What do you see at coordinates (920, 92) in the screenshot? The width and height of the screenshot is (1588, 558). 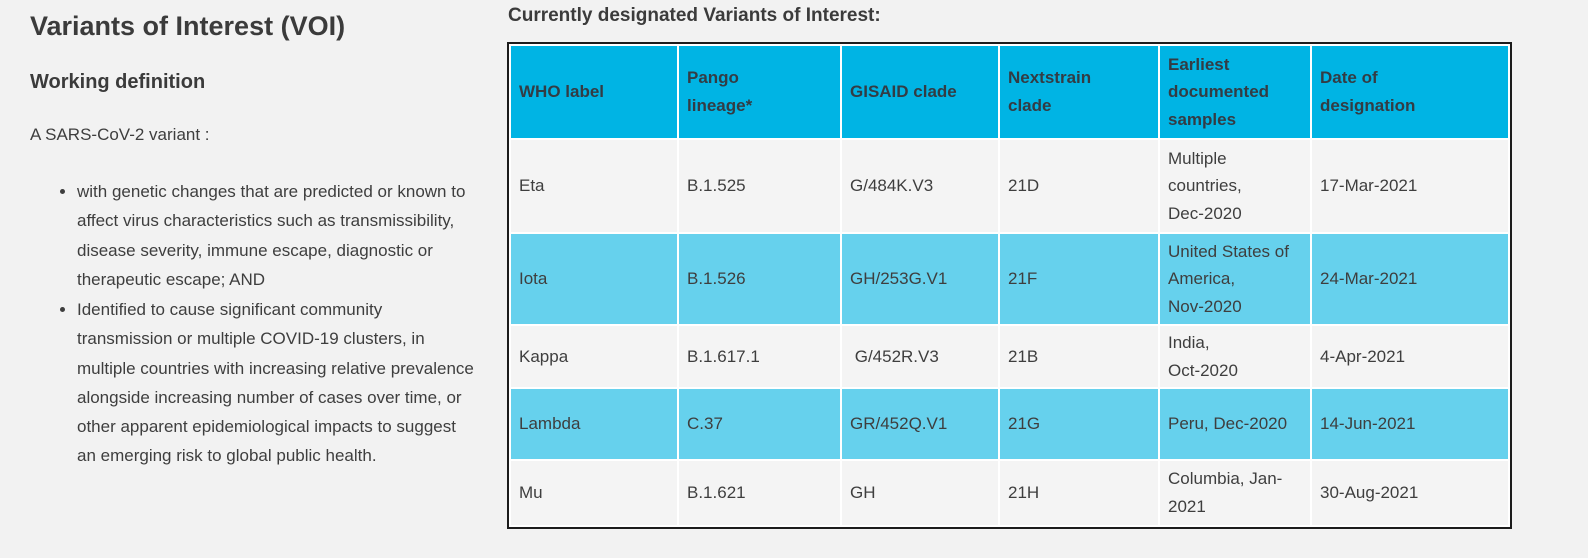 I see `column-header-gisaid-clade: GISAID clade` at bounding box center [920, 92].